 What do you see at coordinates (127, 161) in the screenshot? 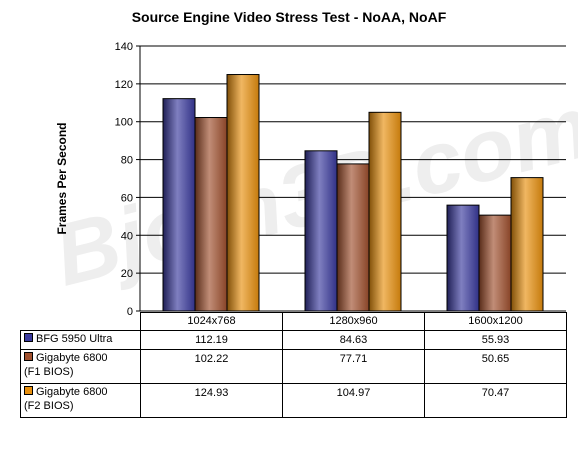
I see `y-tick-label: 80` at bounding box center [127, 161].